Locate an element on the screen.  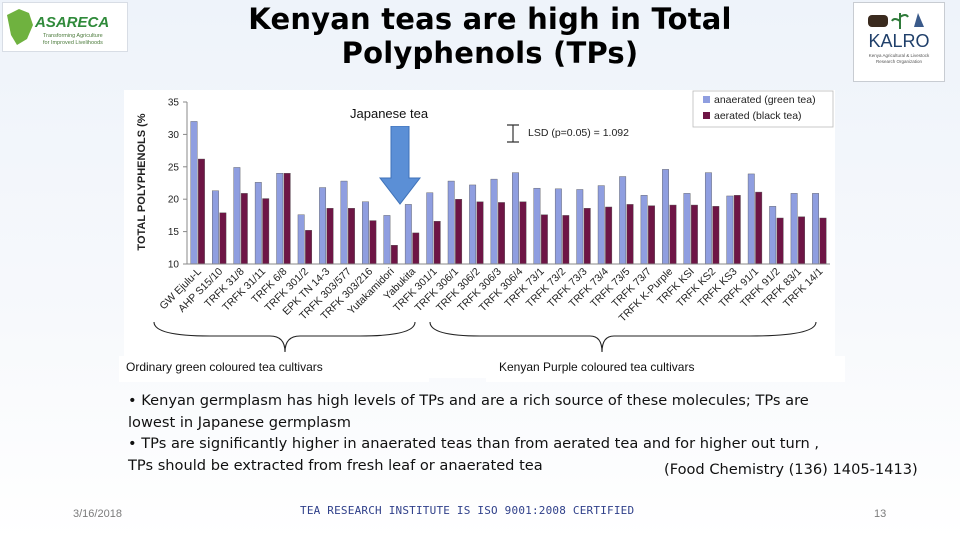
y-tick-label: 10 is located at coordinates (174, 265).